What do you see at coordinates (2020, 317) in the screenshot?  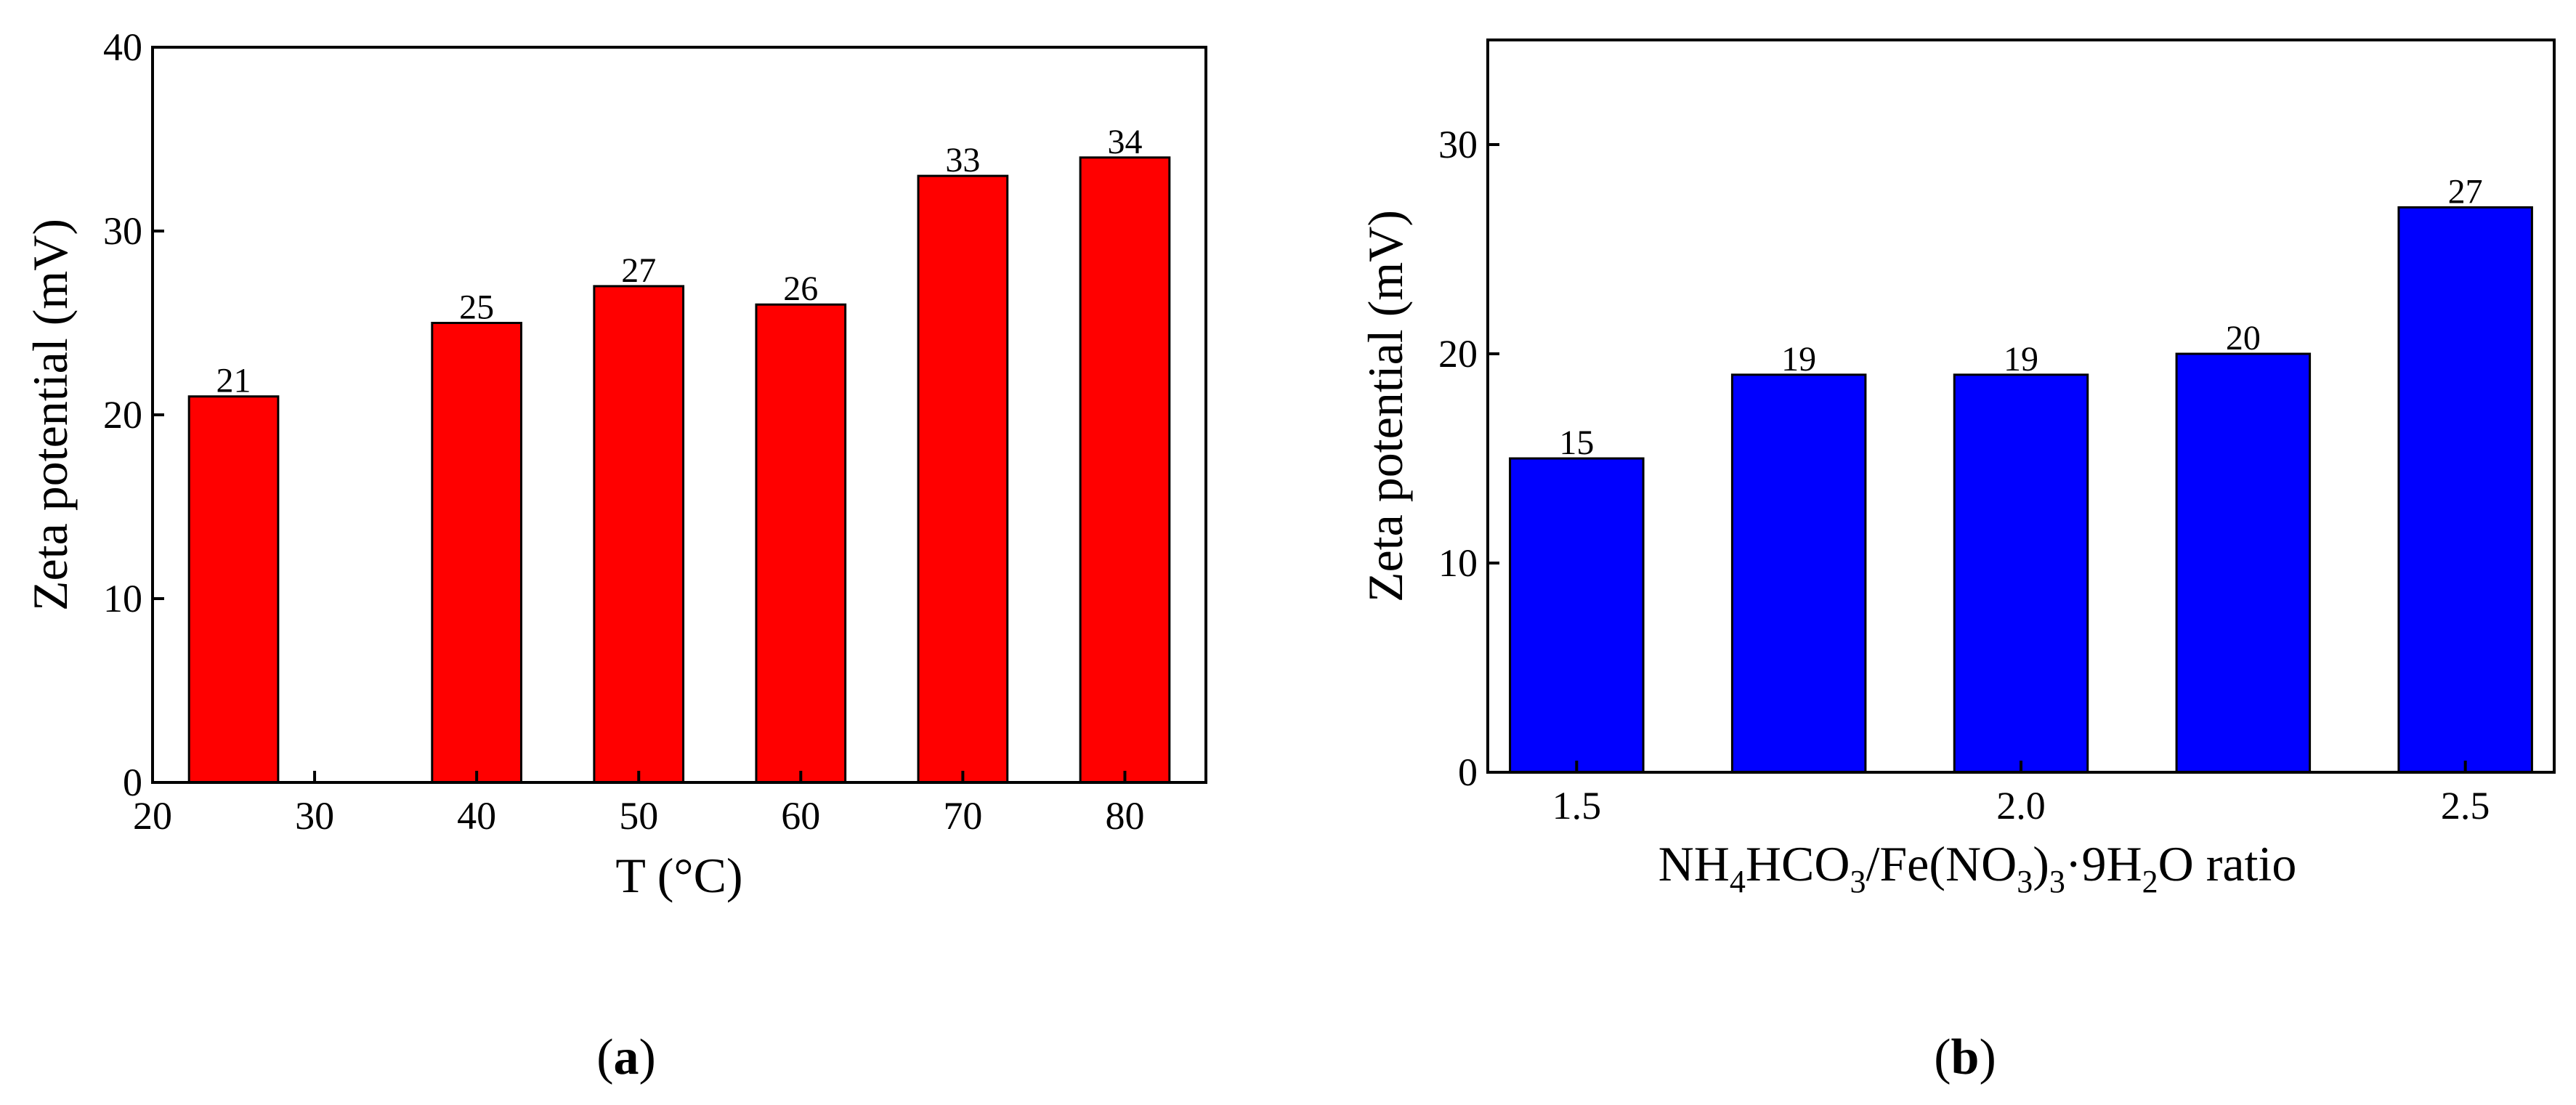 I see `panel-b-data-labels: 15 19 19 20 27` at bounding box center [2020, 317].